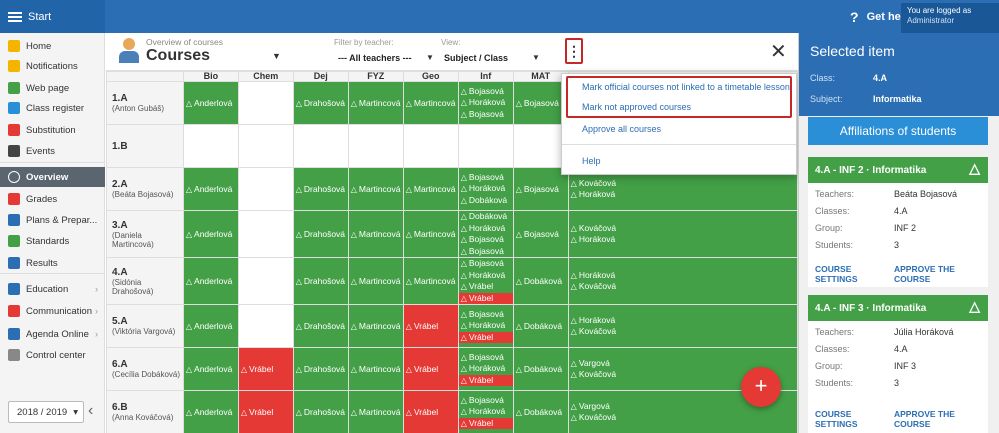  Describe the element at coordinates (682, 234) in the screenshot. I see `course-cell: △ Kováčová △ Horáková` at that location.